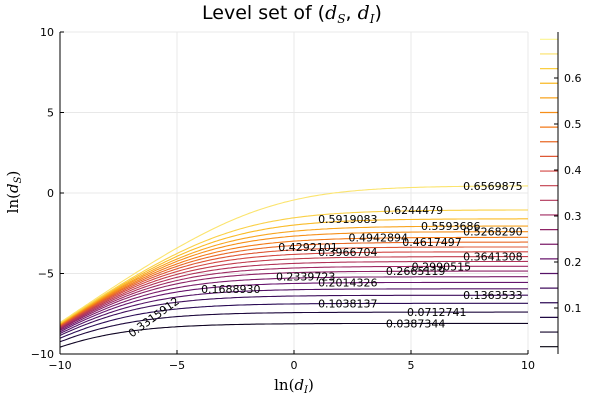  Describe the element at coordinates (573, 78) in the screenshot. I see `colorbar-tick-label: 0.6` at that location.